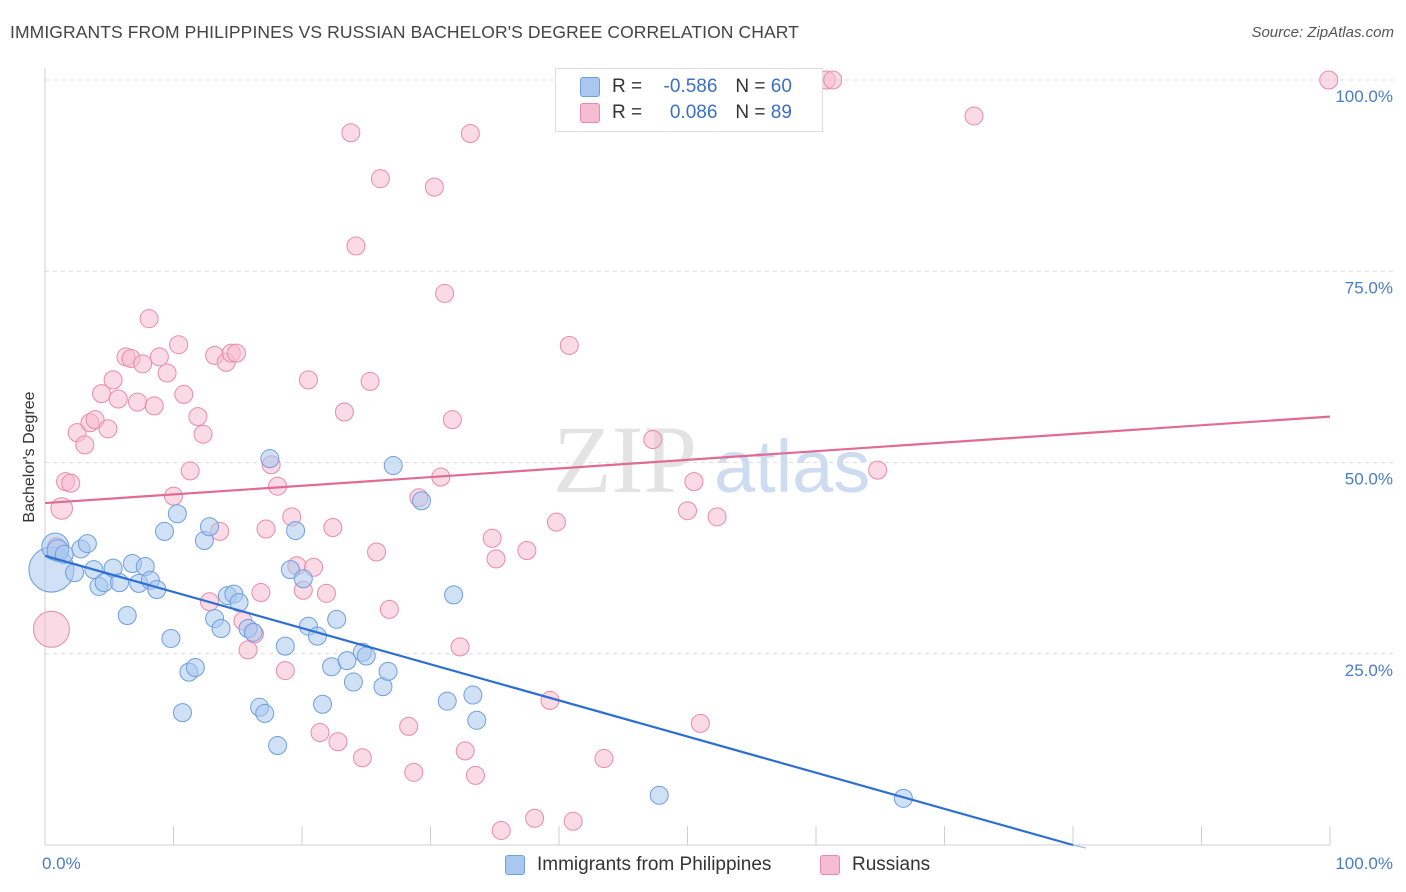 This screenshot has width=1406, height=892. Describe the element at coordinates (781, 86) in the screenshot. I see `legend-n-value: 60` at that location.